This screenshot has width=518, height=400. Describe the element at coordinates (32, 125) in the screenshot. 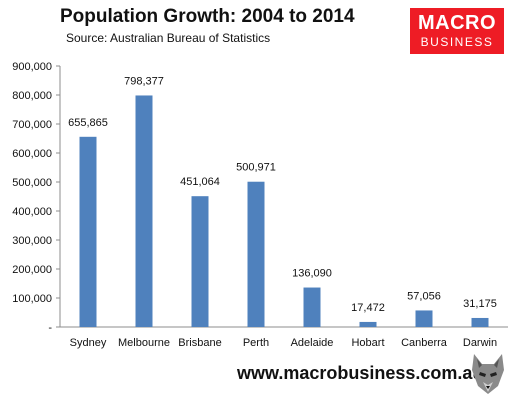

I see `y-tick-label: 700,000` at that location.